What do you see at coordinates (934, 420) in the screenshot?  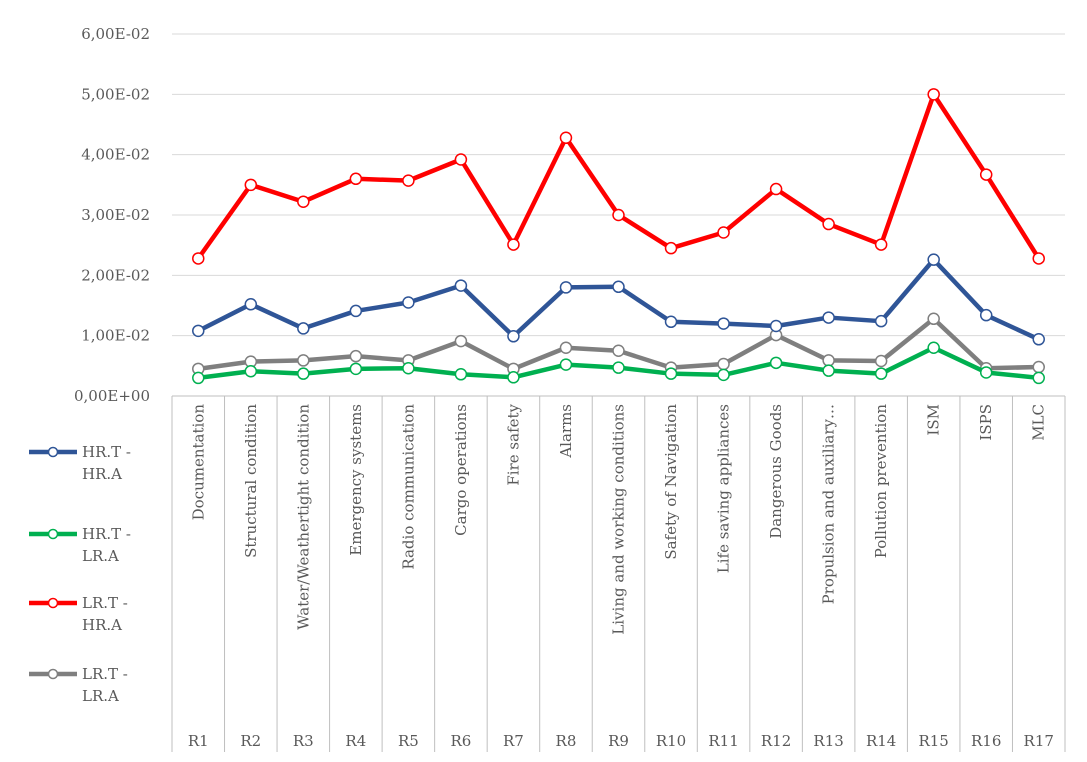 I see `category-label: ISM` at bounding box center [934, 420].